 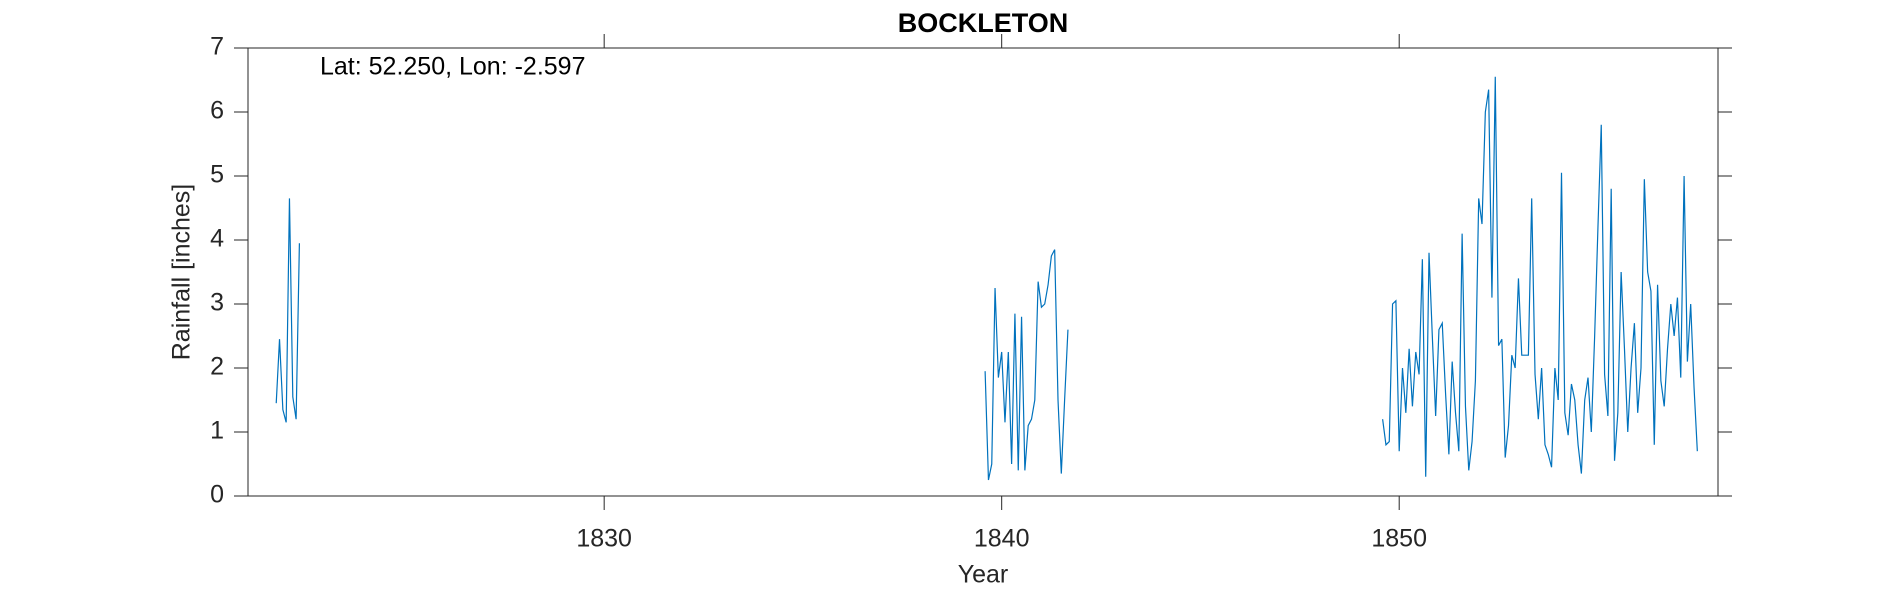 I want to click on x-tick-label: 1830, so click(x=604, y=539).